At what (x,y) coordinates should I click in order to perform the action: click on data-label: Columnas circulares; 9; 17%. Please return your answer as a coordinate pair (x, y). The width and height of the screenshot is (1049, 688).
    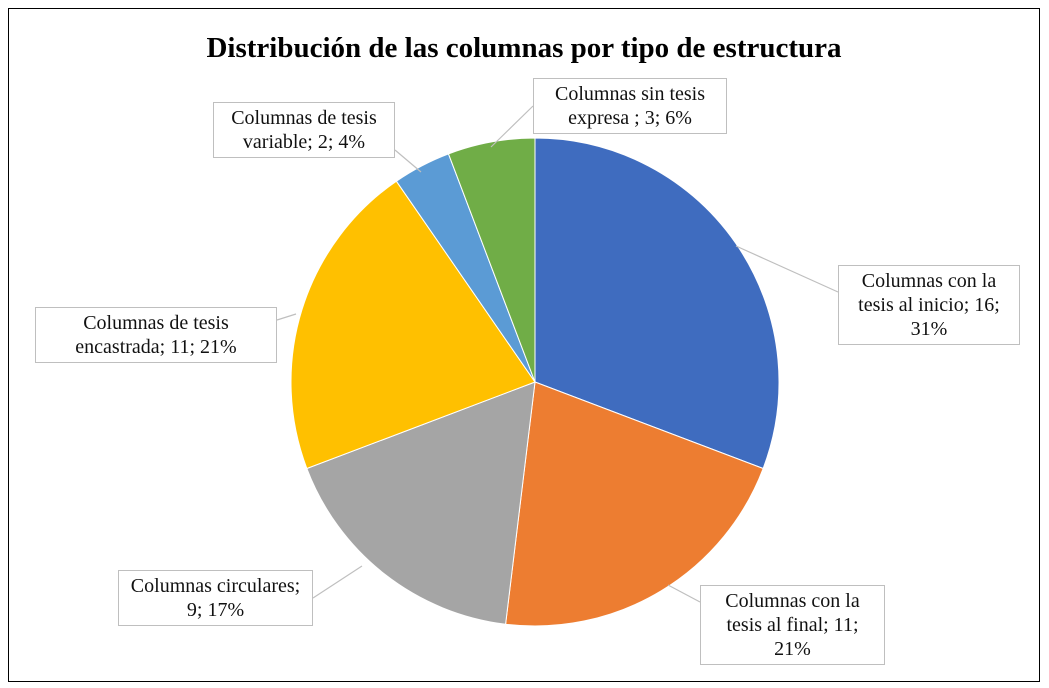
    Looking at the image, I should click on (215, 598).